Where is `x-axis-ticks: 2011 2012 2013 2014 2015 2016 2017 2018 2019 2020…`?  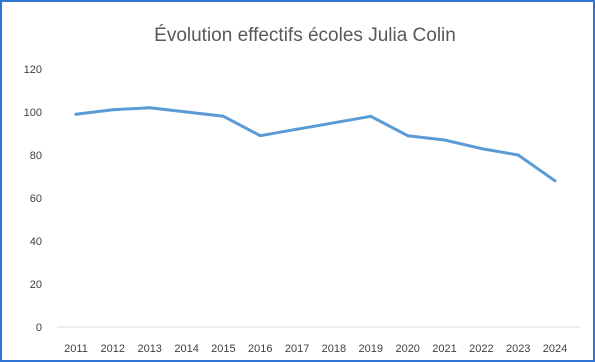
x-axis-ticks: 2011 2012 2013 2014 2015 2016 2017 2018 2019 2020… is located at coordinates (315, 349).